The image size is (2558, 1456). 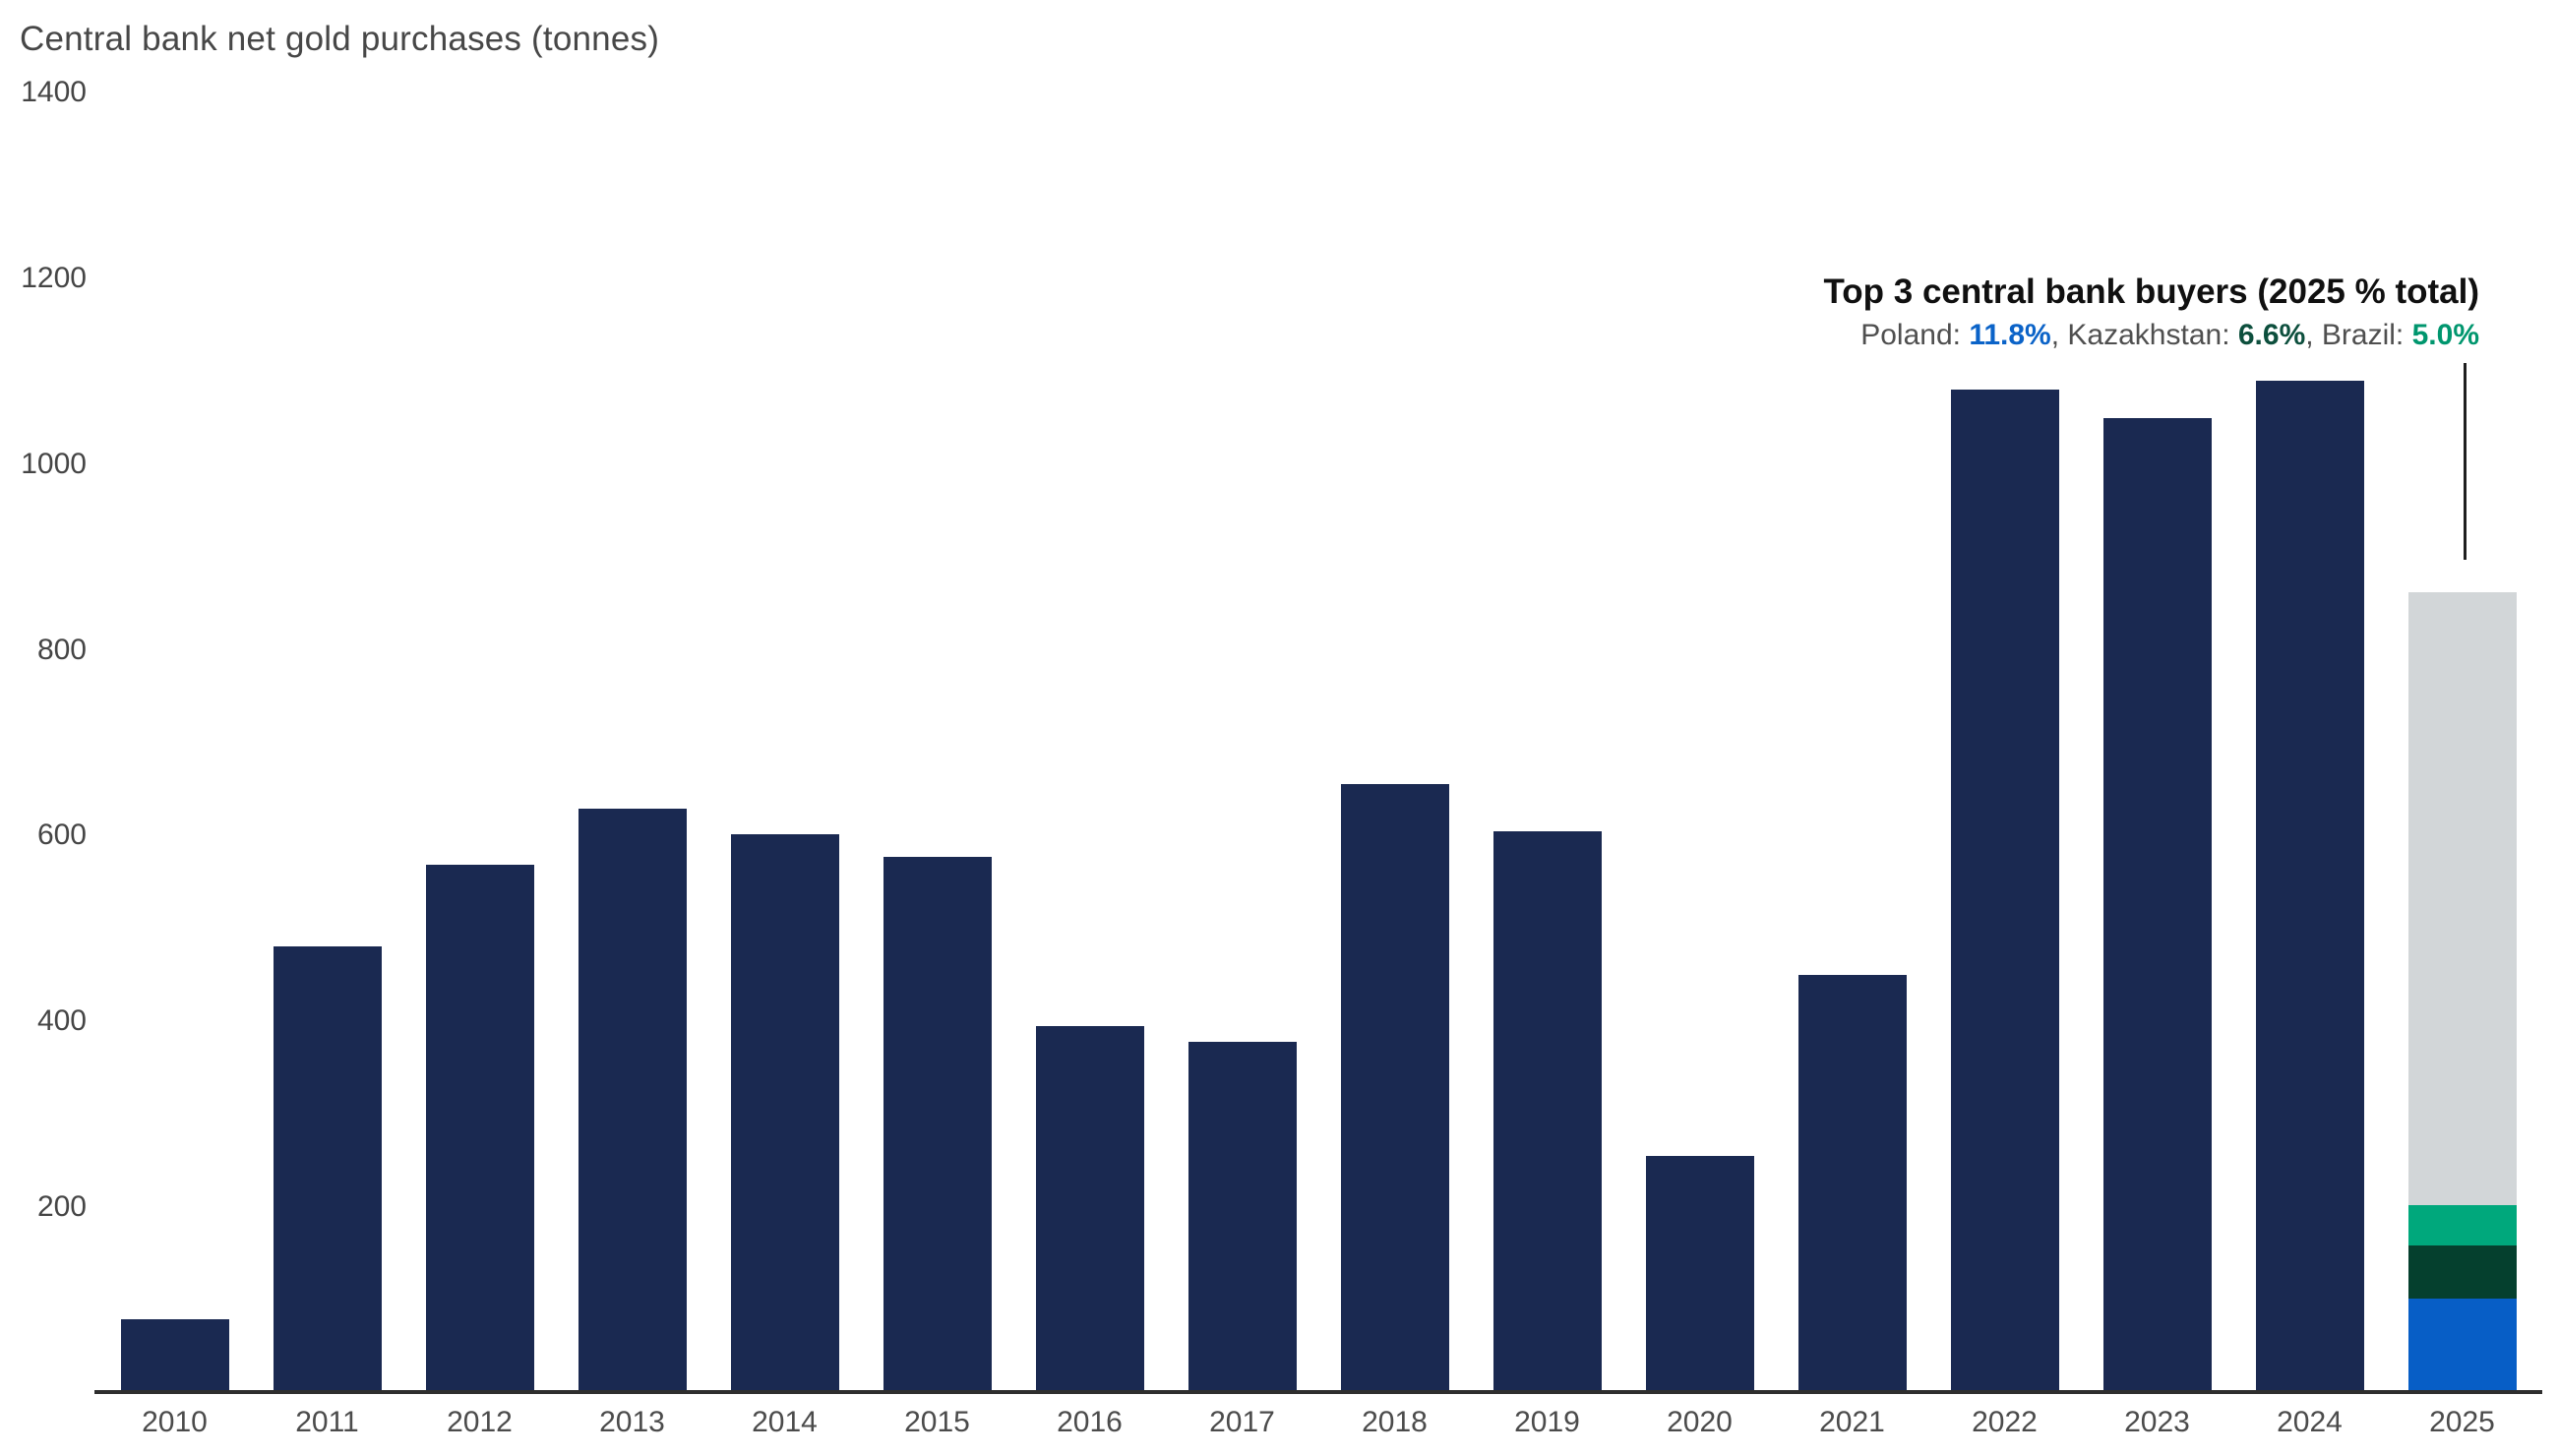 I want to click on y-tick-400: 400, so click(x=61, y=1021).